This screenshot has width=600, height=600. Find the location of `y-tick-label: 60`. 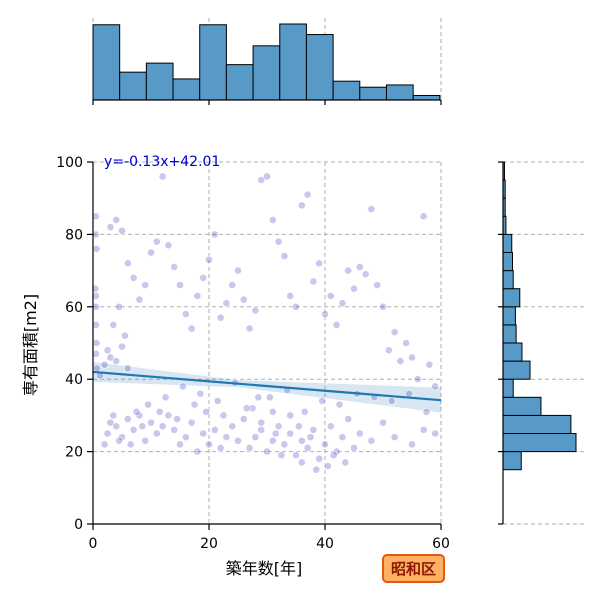

y-tick-label: 60 is located at coordinates (74, 308).